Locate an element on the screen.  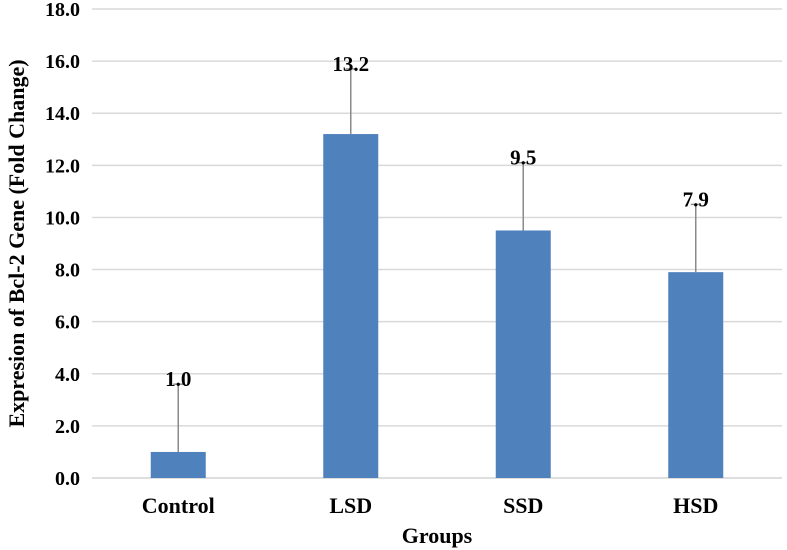
data-label-lsd: 13.2 is located at coordinates (350, 64).